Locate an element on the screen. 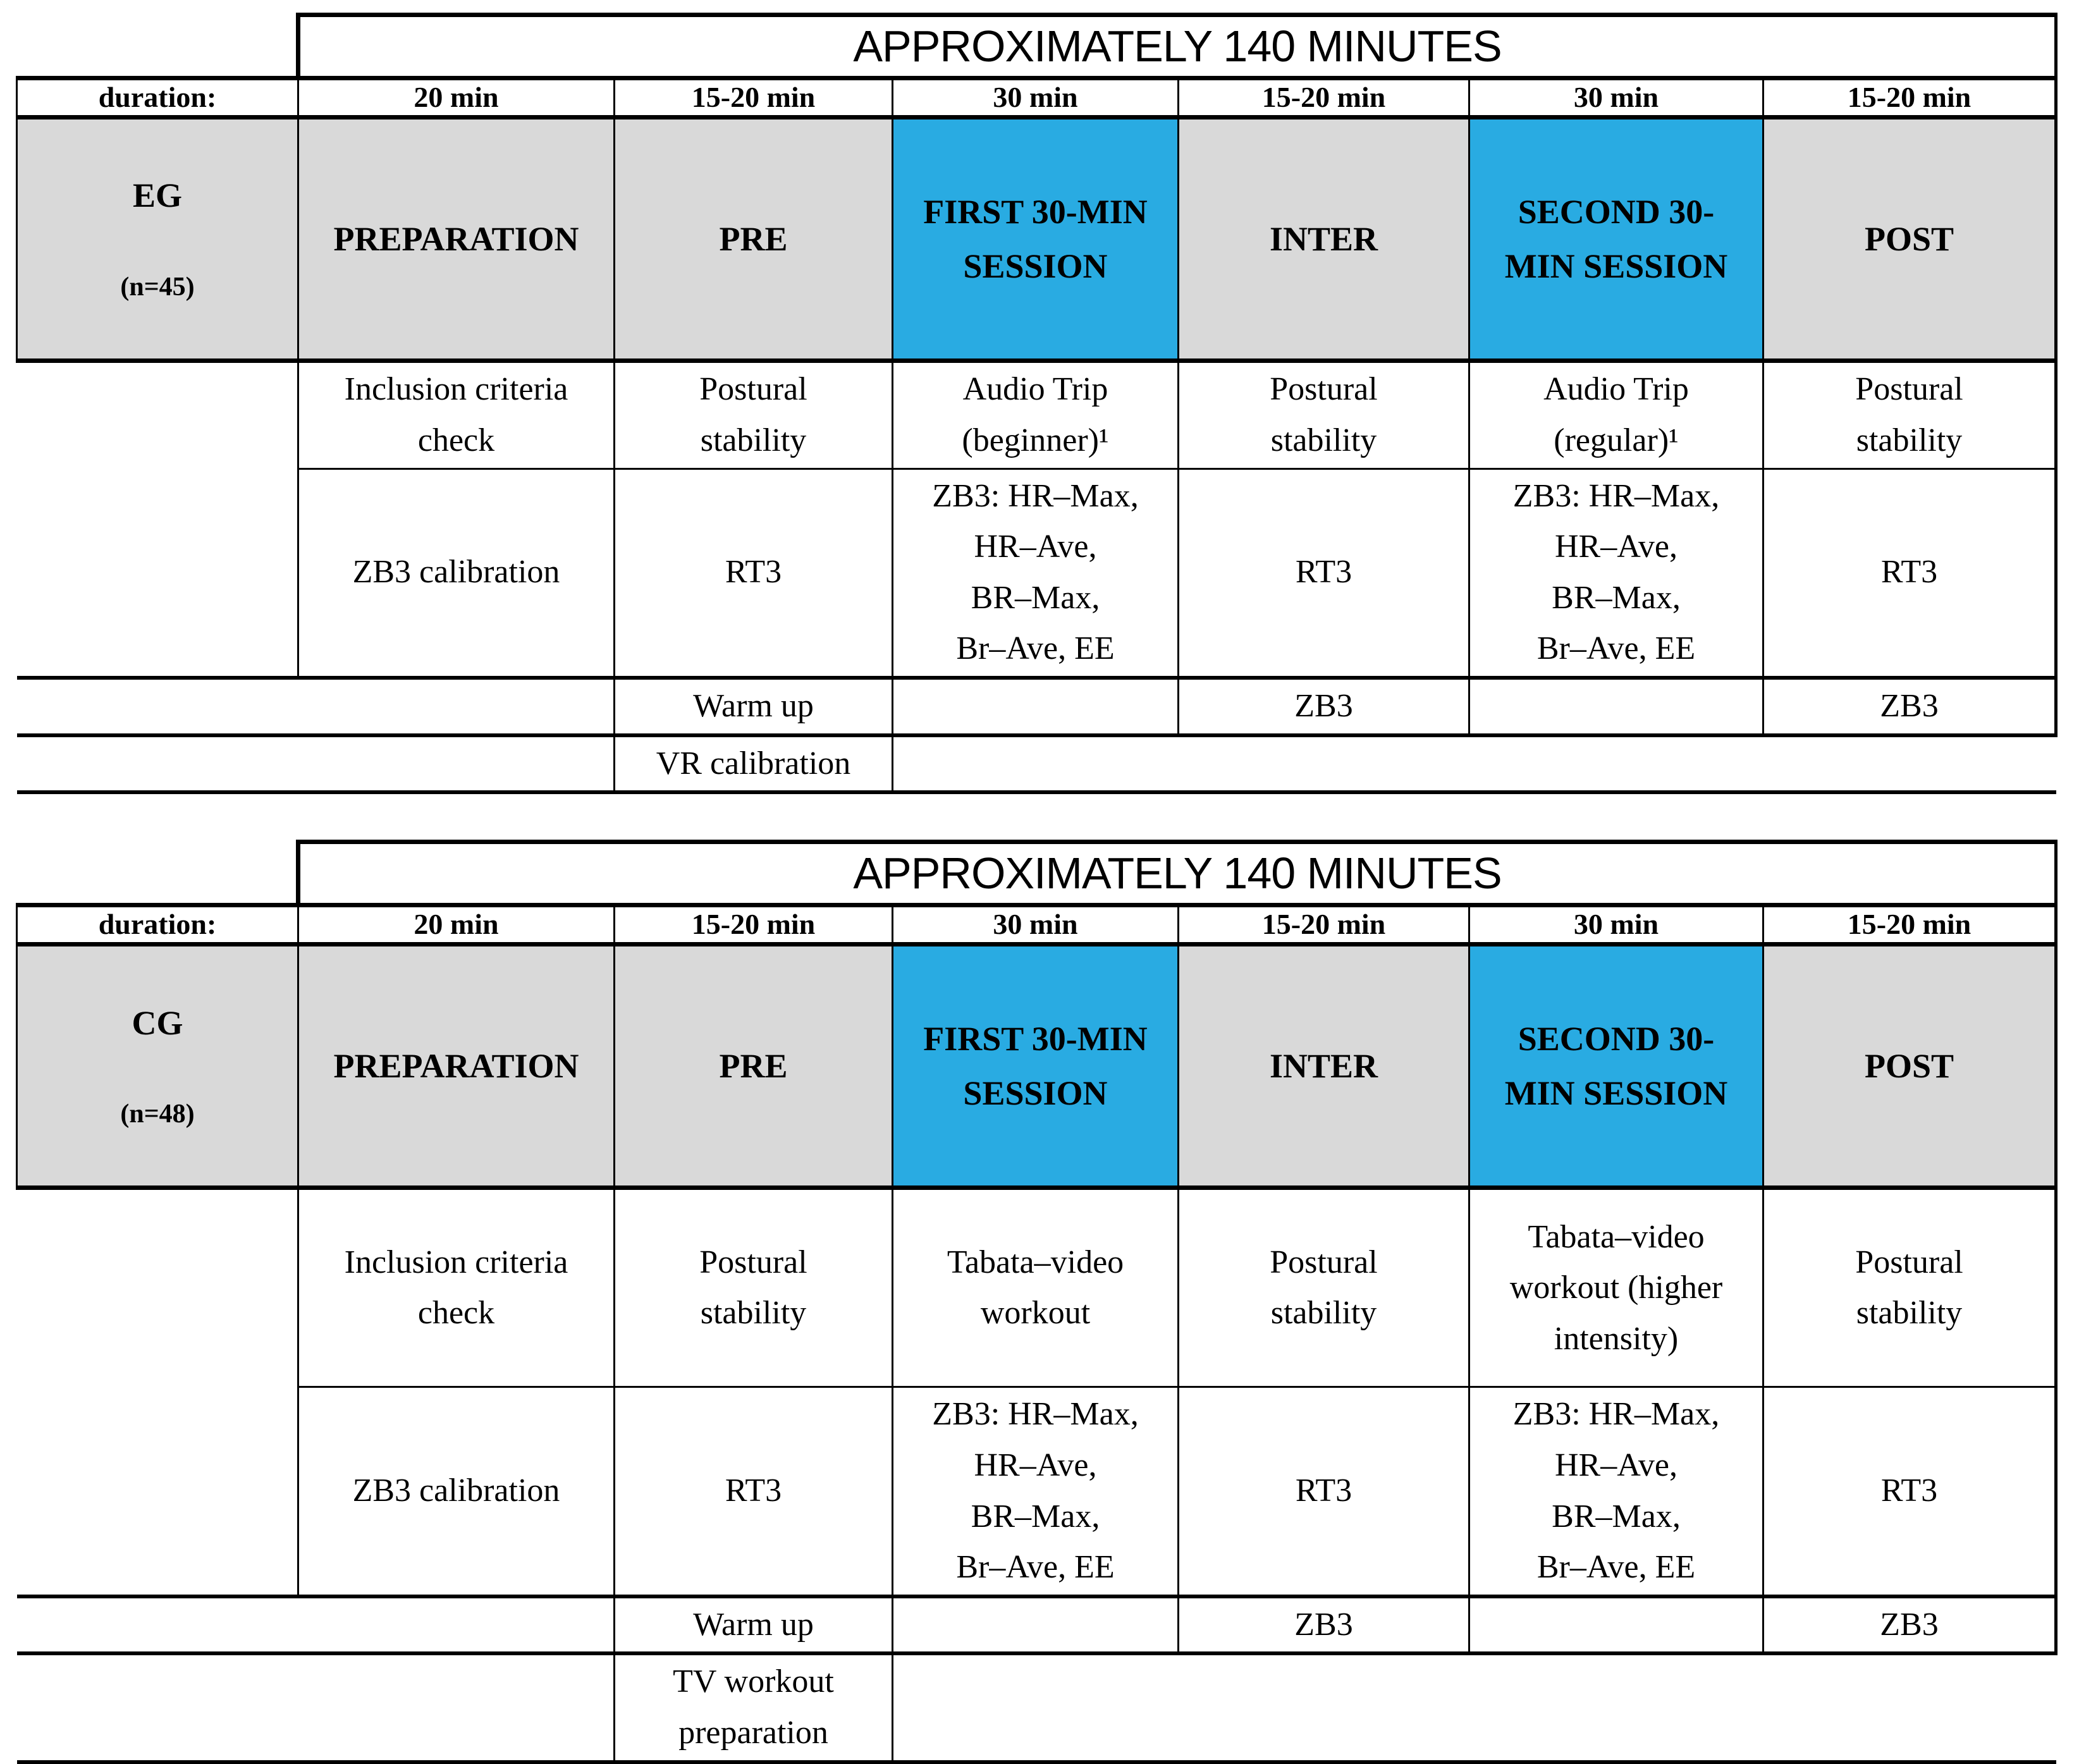  activity-cell: TV workout preparation is located at coordinates (753, 1708).